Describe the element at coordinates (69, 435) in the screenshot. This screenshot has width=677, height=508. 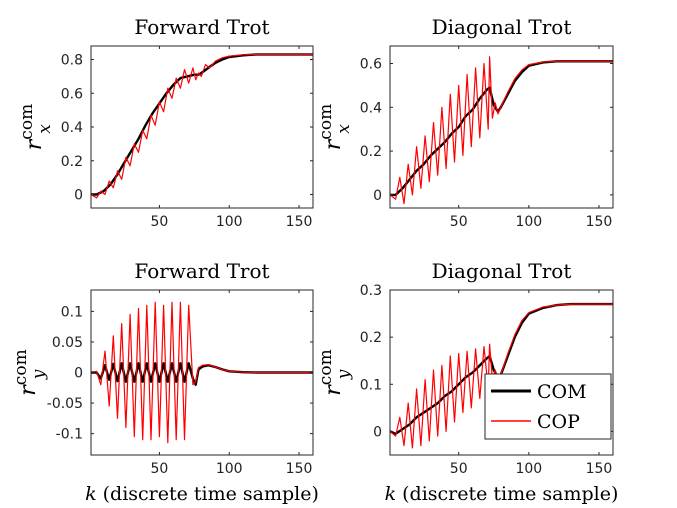
I see `y-tick-label: -0.1` at that location.